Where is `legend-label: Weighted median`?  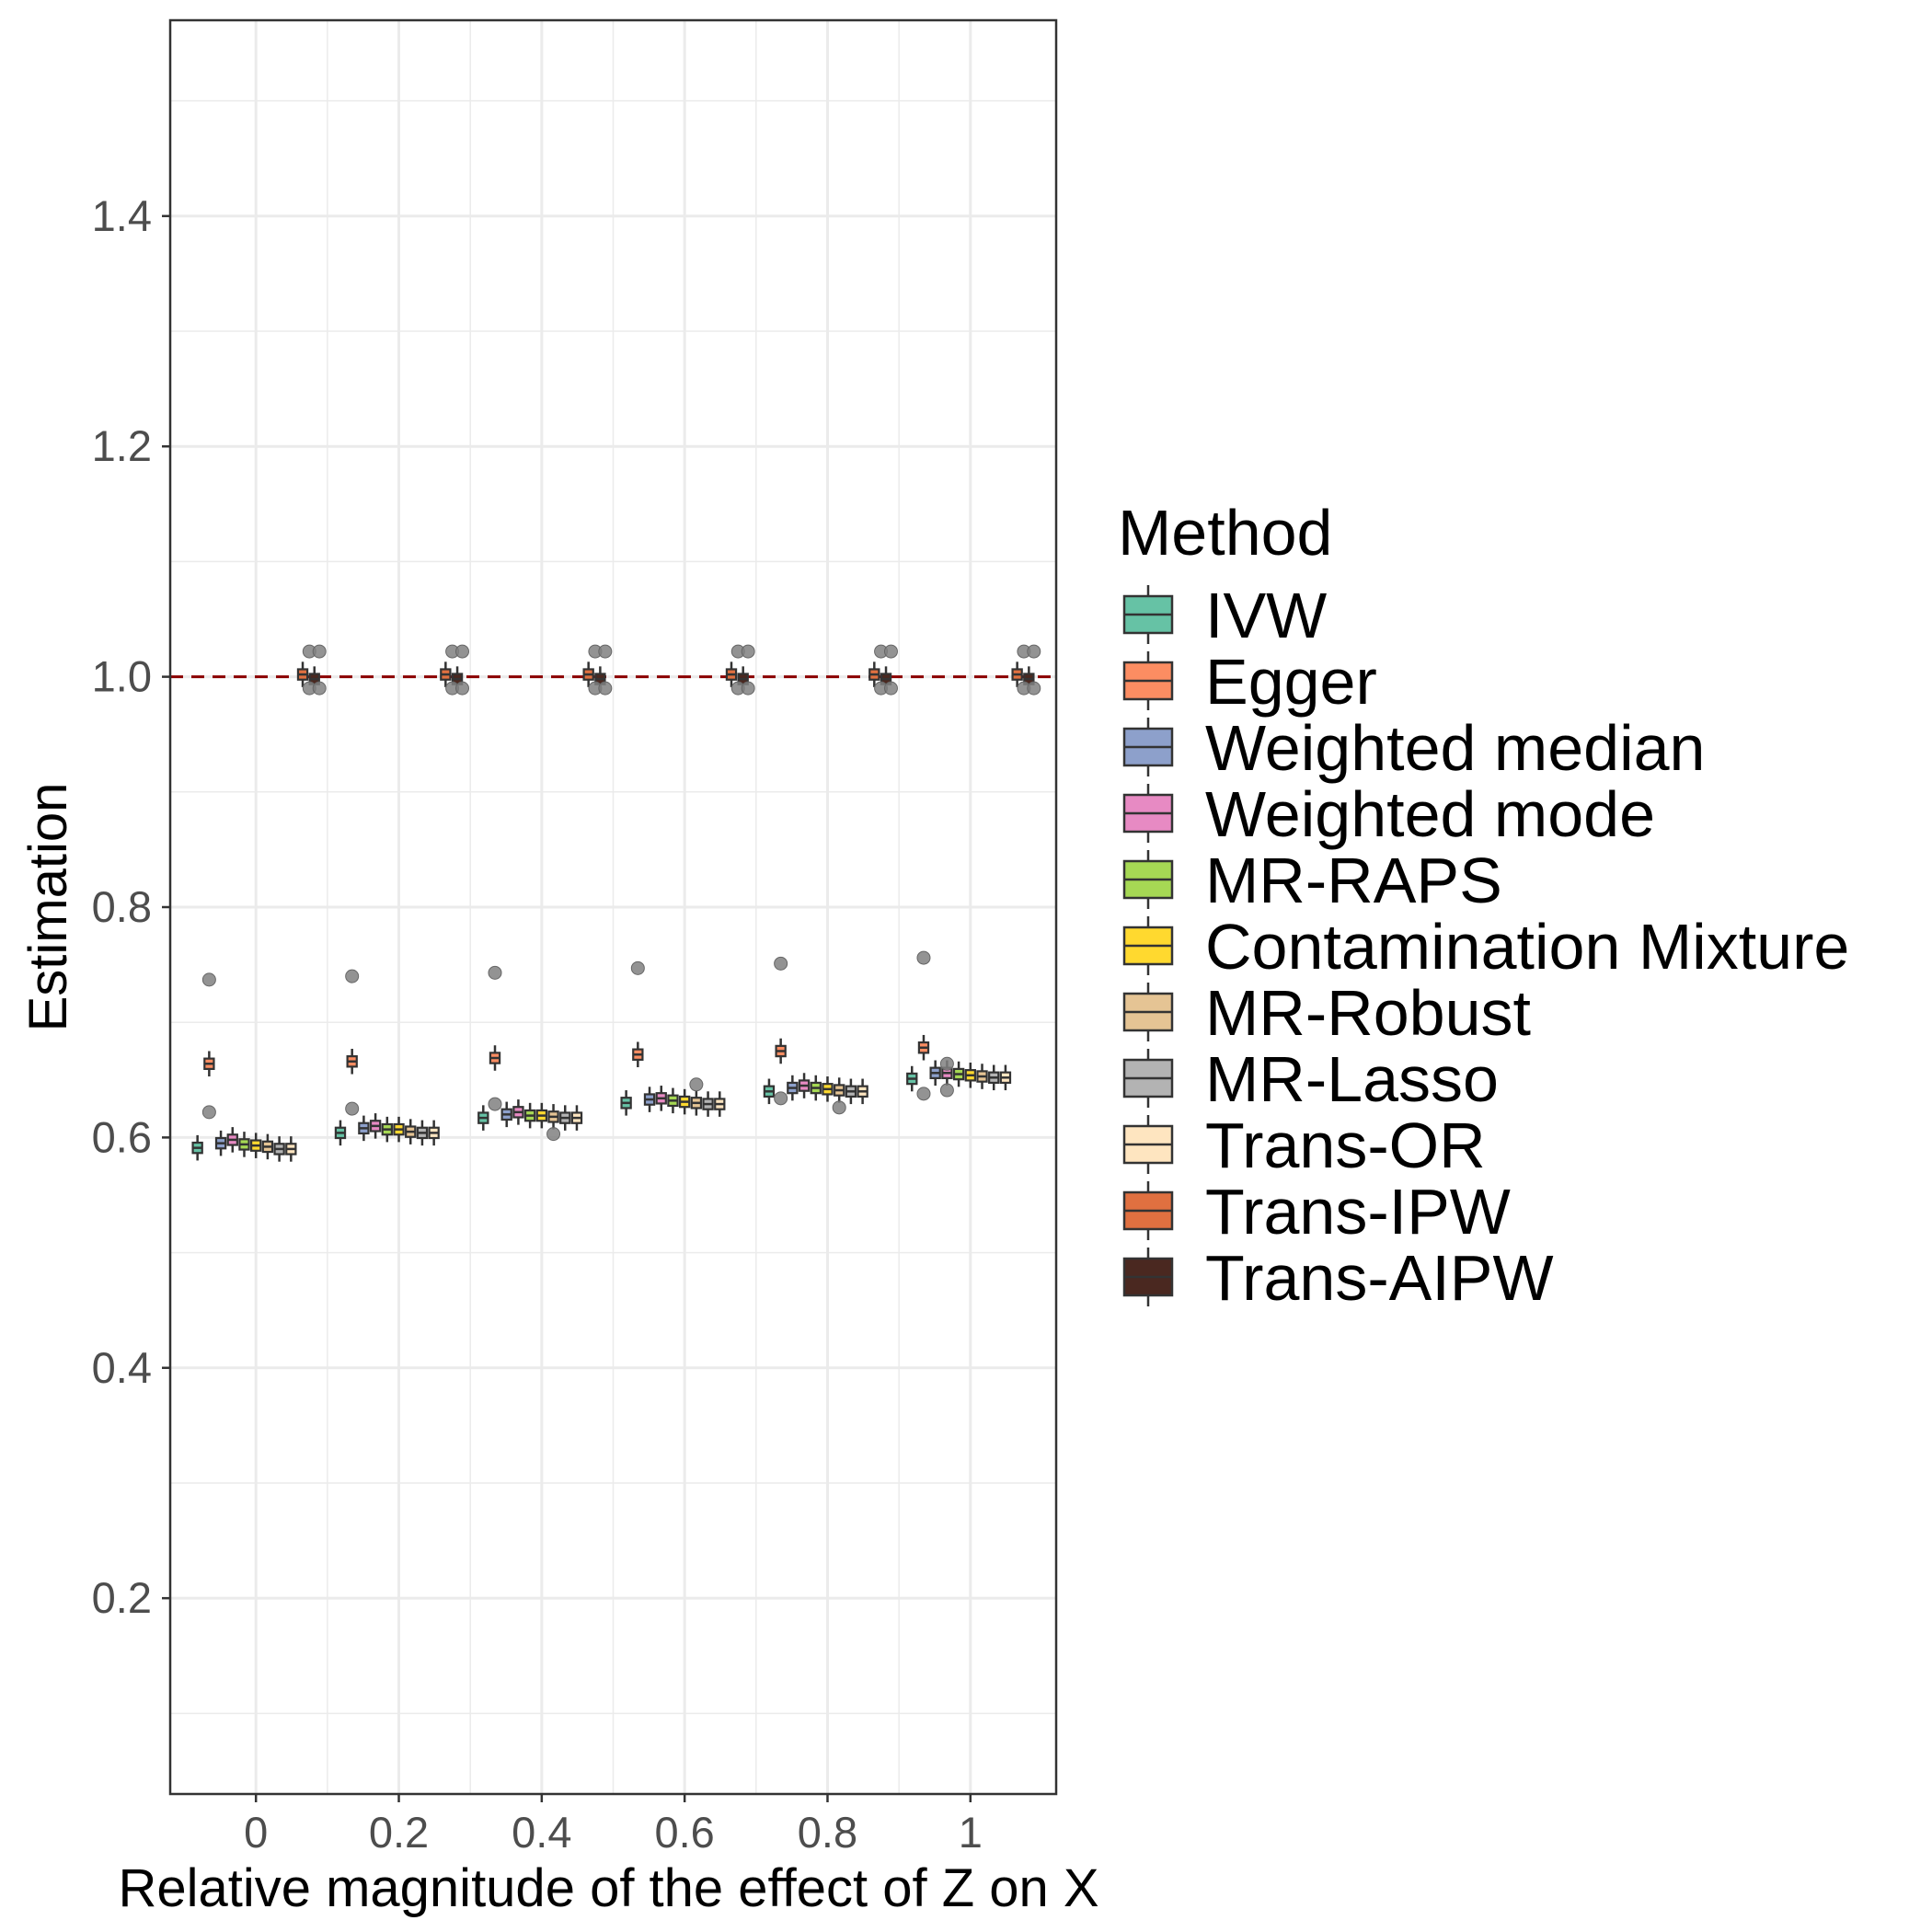
legend-label: Weighted median is located at coordinates (1455, 748).